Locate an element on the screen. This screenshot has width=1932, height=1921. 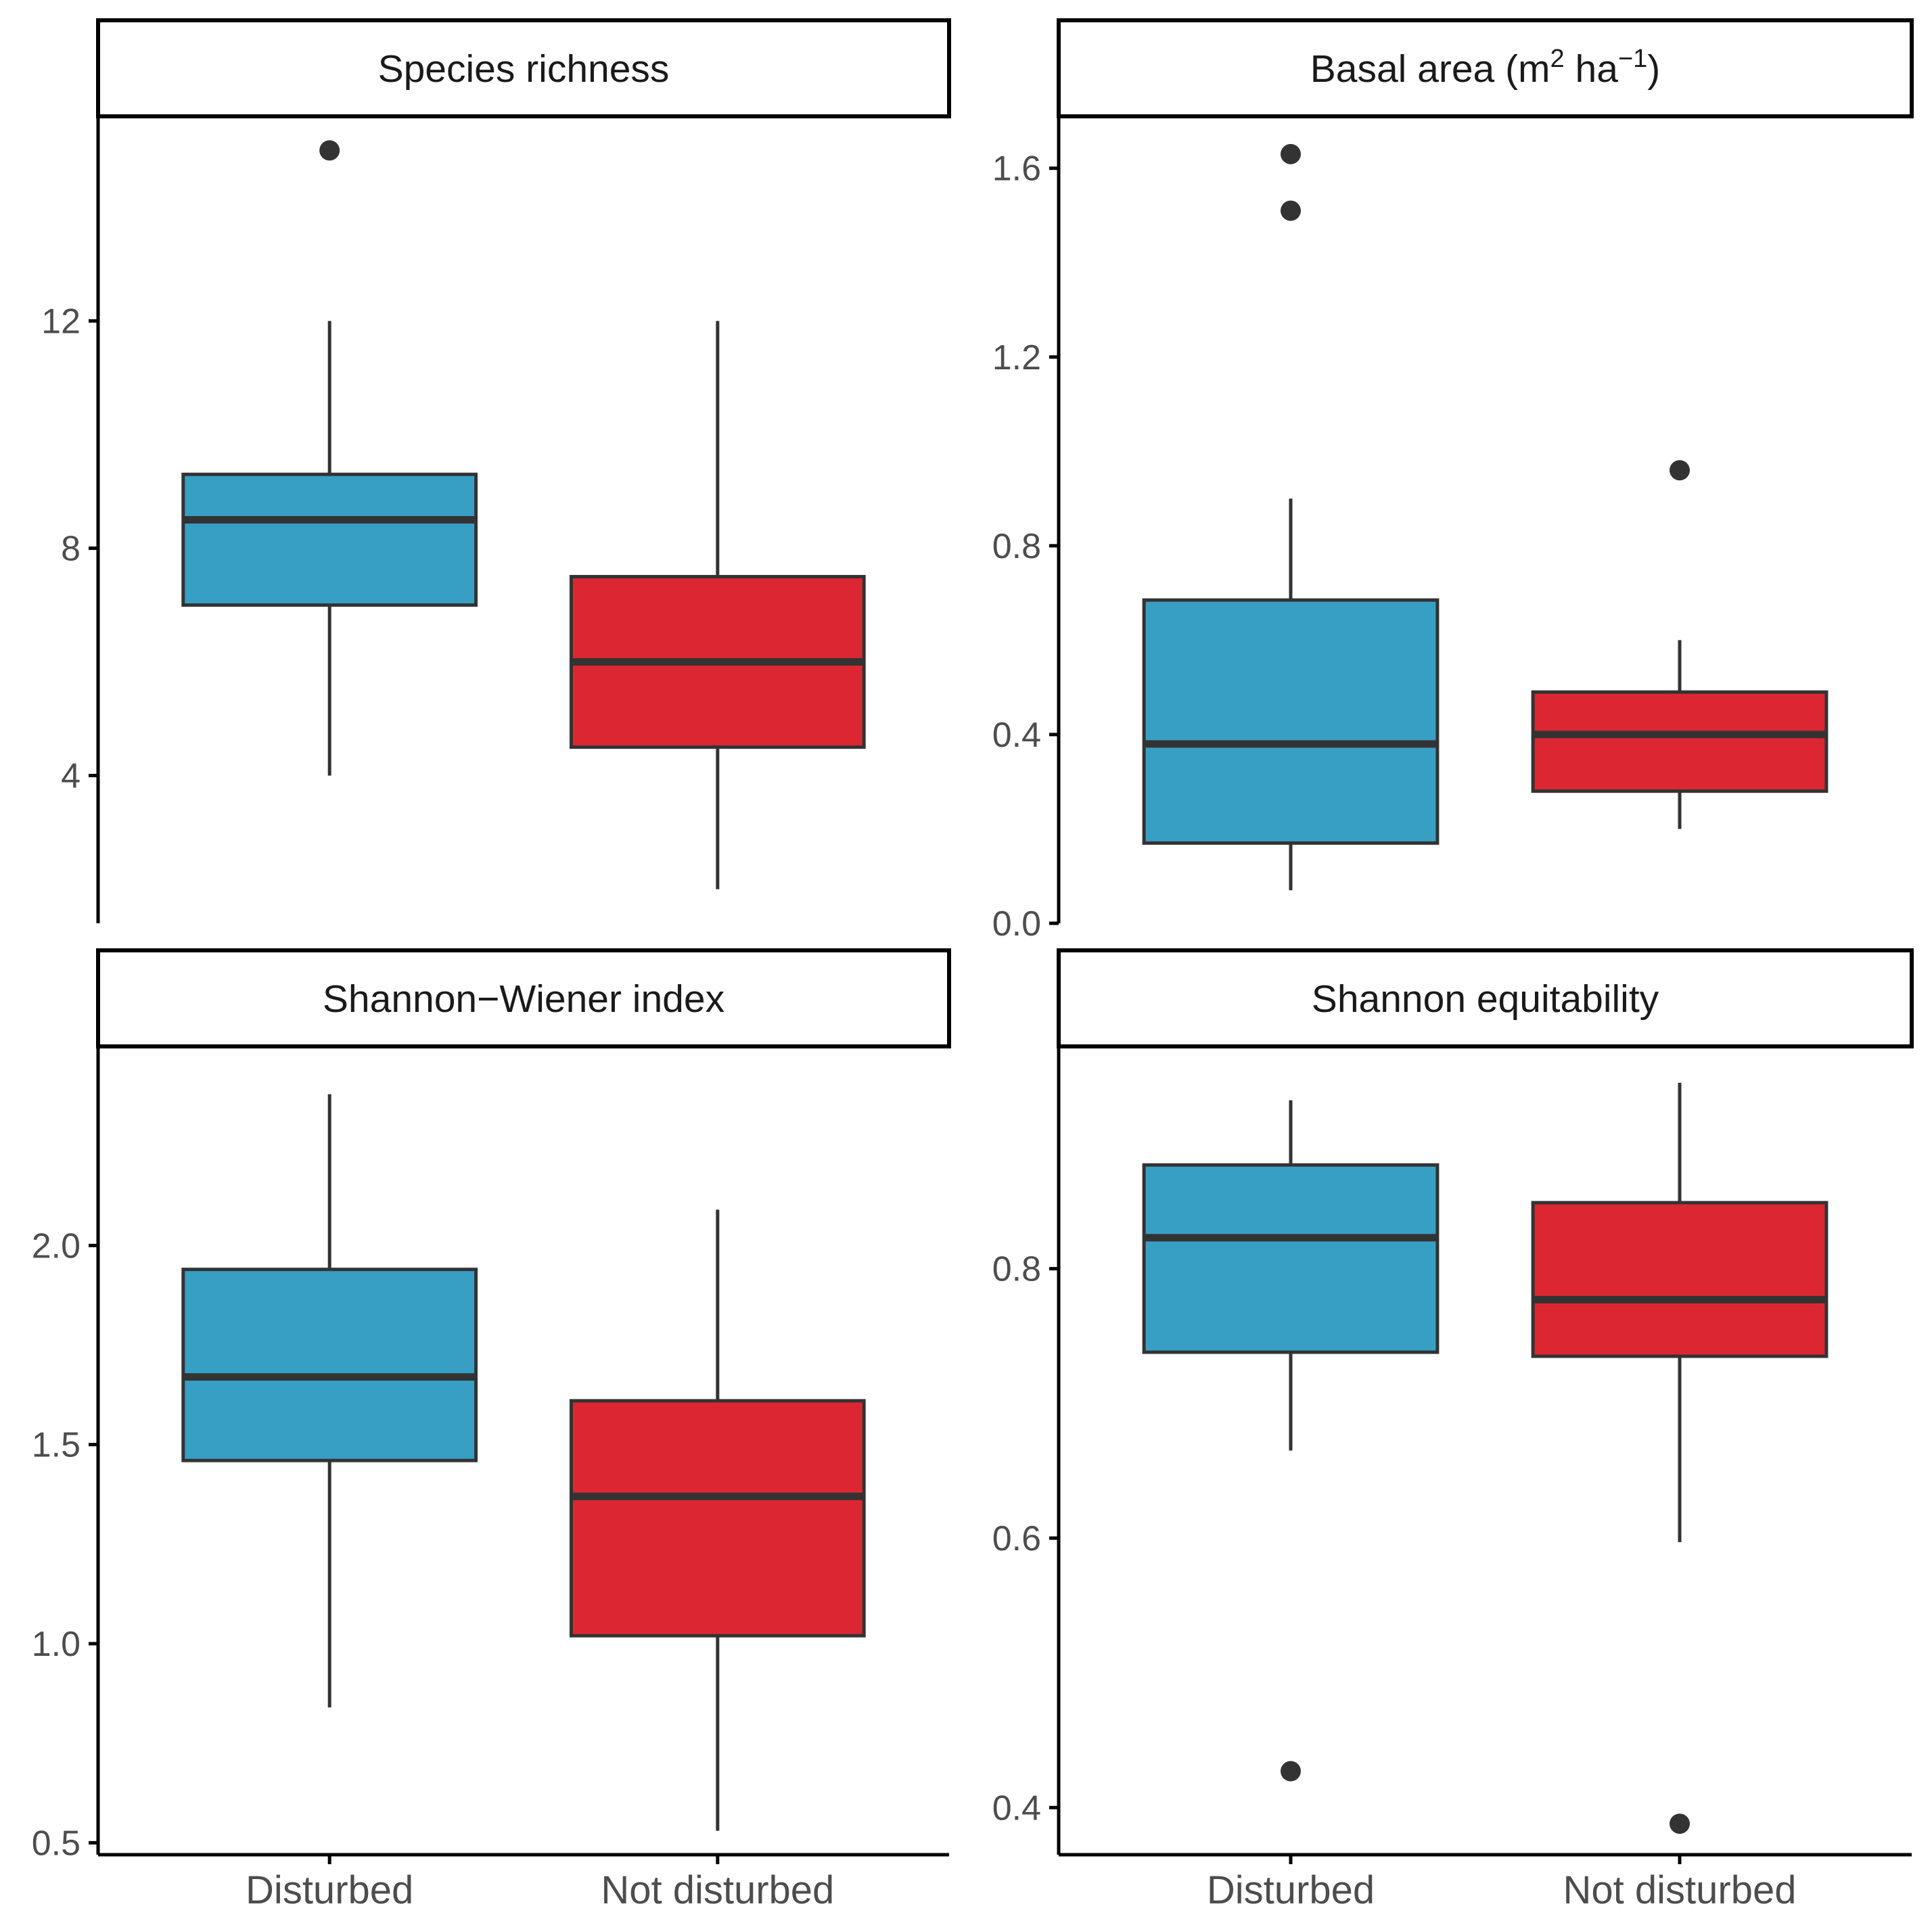
panel-title: Shannon−Wiener index is located at coordinates (523, 999).